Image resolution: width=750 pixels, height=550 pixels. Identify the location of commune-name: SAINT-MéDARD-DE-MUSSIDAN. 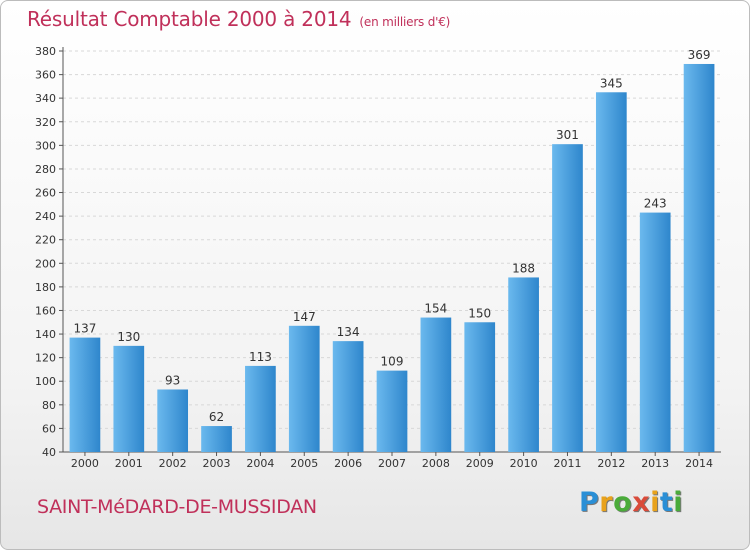
(177, 507).